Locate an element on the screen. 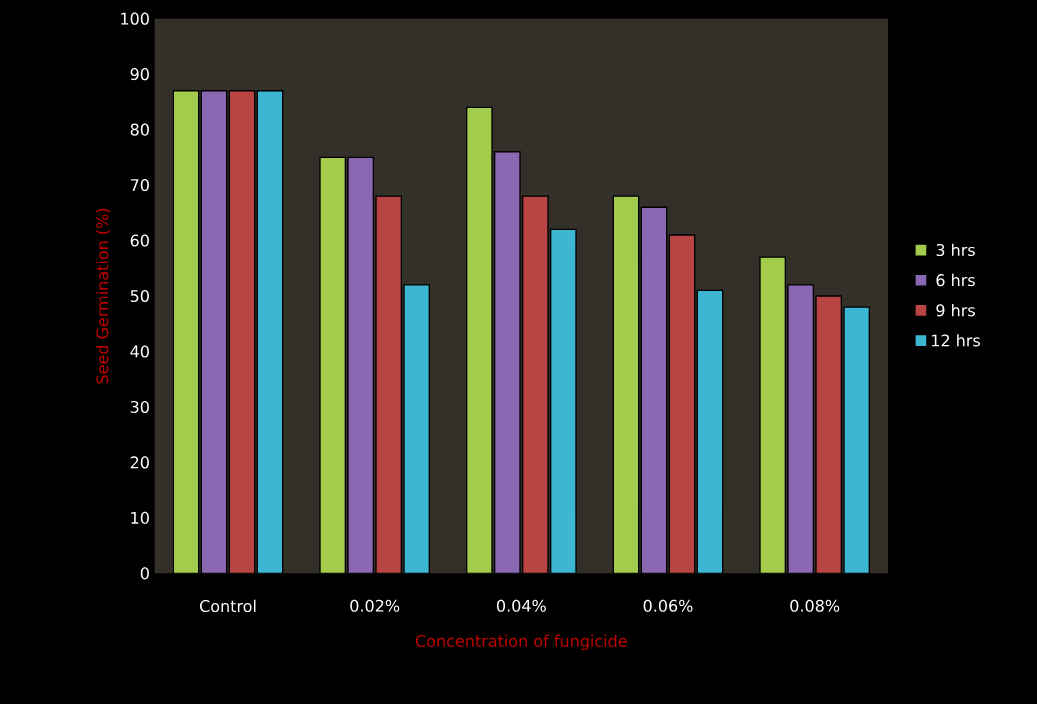  y-tick-label: 90 is located at coordinates (139, 74).